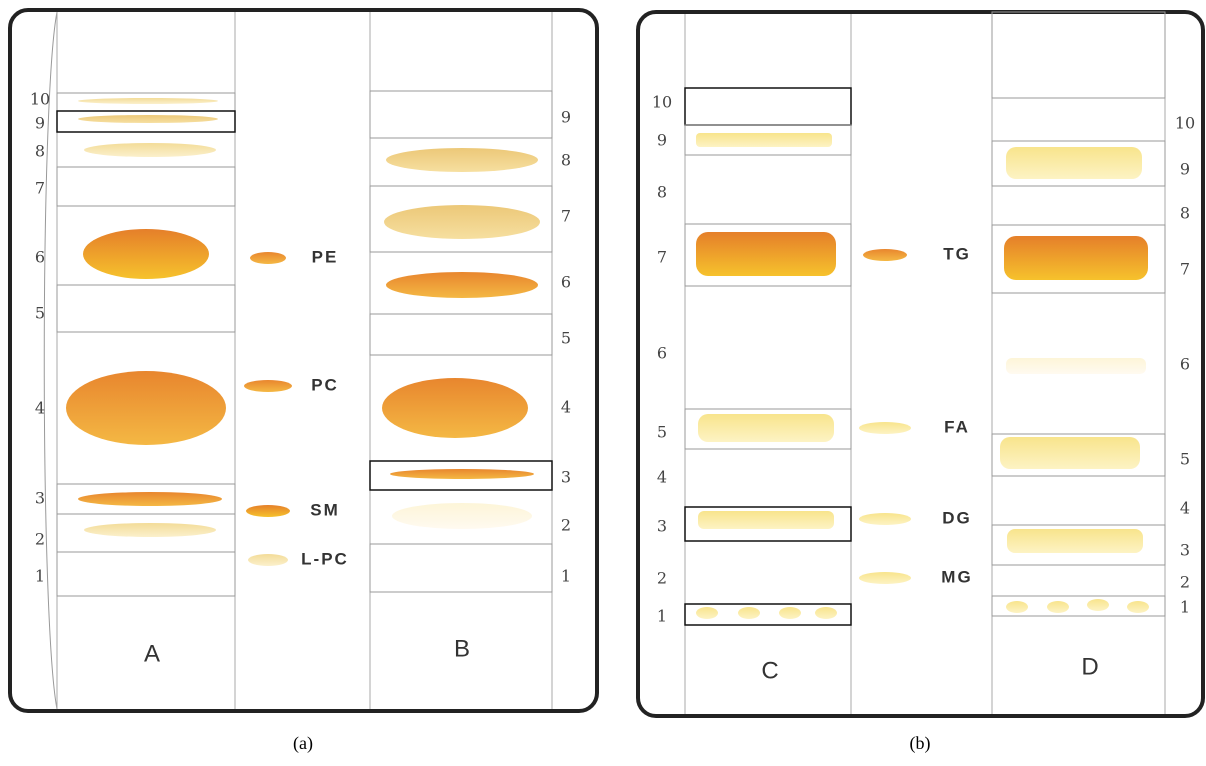 The width and height of the screenshot is (1206, 766). I want to click on standard-label: PC, so click(325, 384).